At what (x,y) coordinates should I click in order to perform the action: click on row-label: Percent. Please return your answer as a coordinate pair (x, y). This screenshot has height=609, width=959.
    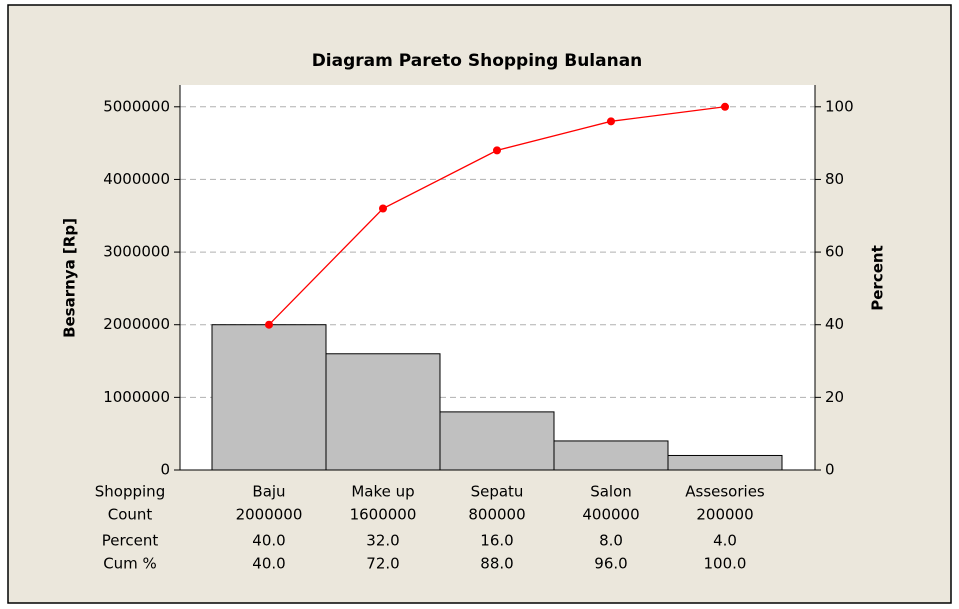
    Looking at the image, I should click on (130, 541).